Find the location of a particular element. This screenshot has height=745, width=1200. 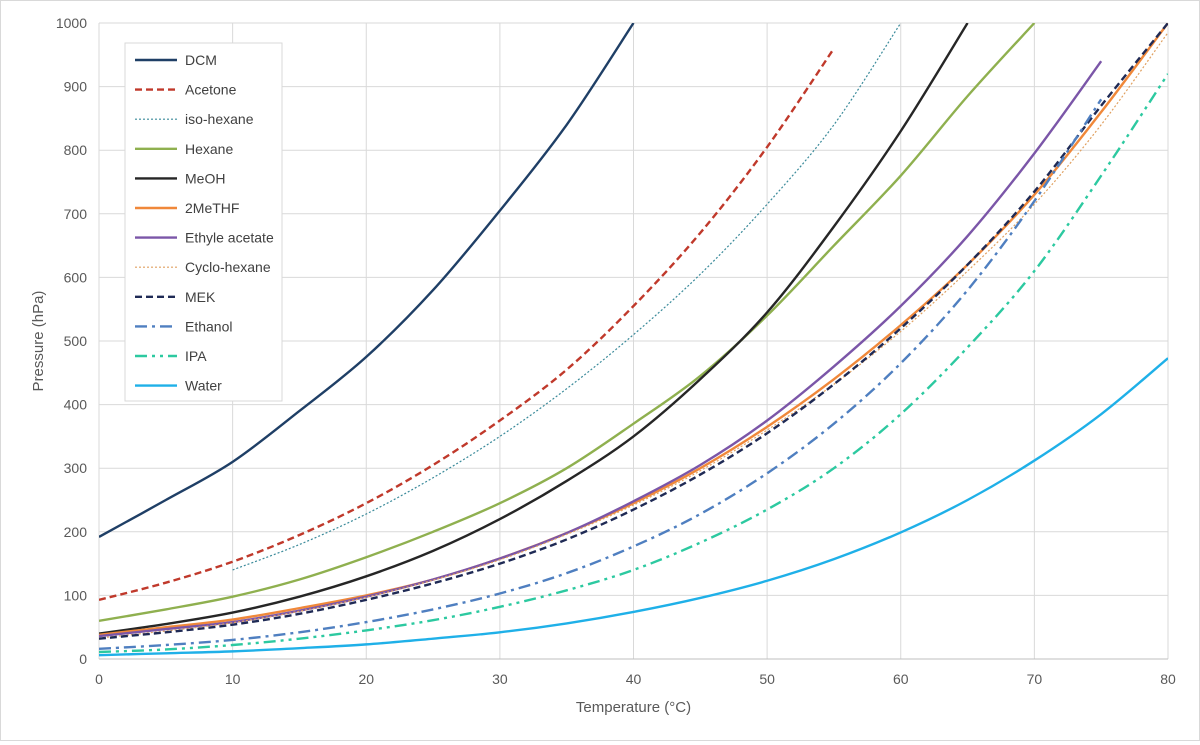

x-tick-label: 80 is located at coordinates (1168, 679).